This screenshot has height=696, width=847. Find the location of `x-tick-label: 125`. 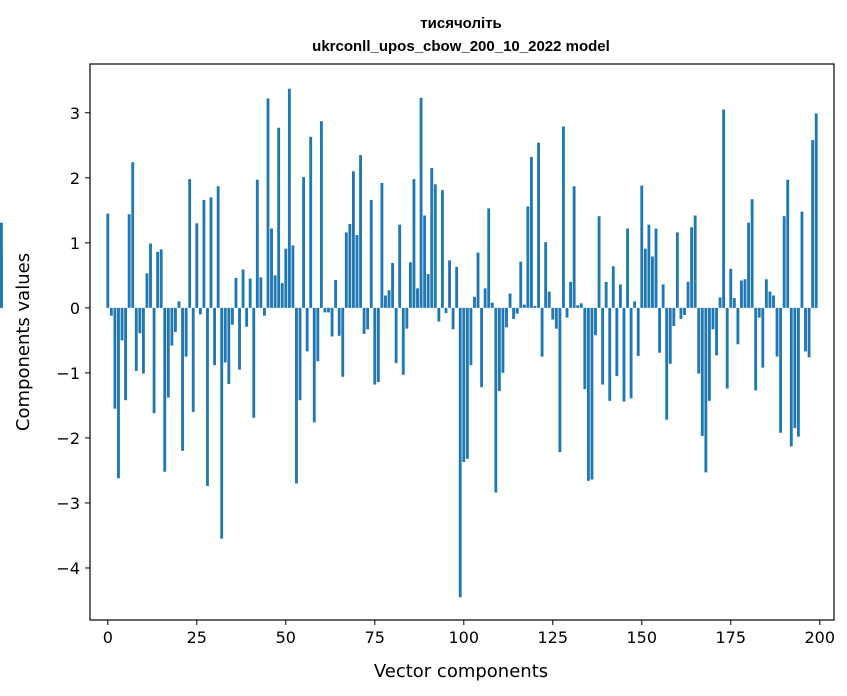

x-tick-label: 125 is located at coordinates (553, 637).